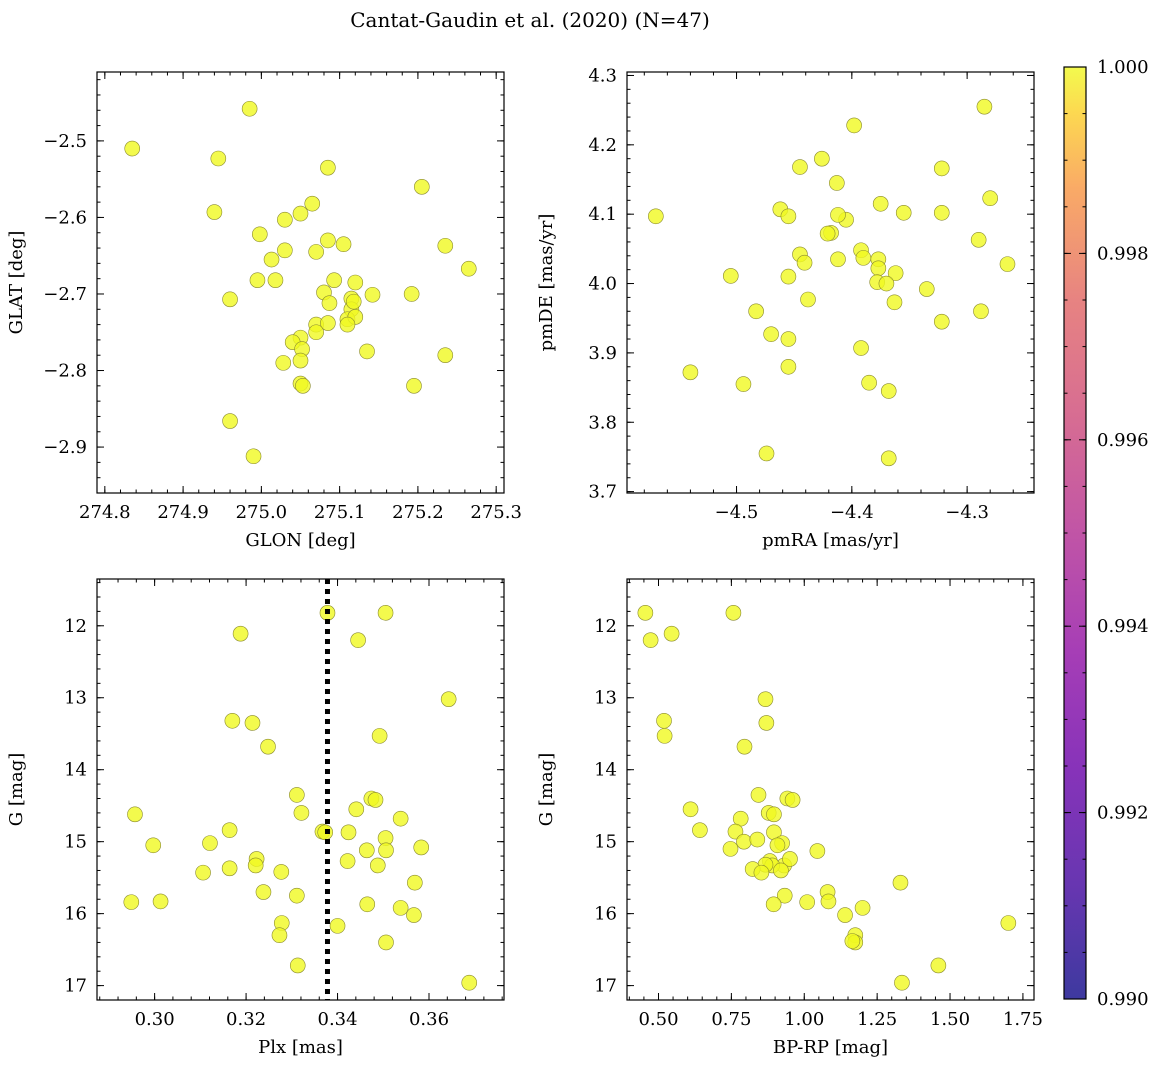 The height and width of the screenshot is (1067, 1161). What do you see at coordinates (605, 770) in the screenshot?
I see `y-tick-label: 14` at bounding box center [605, 770].